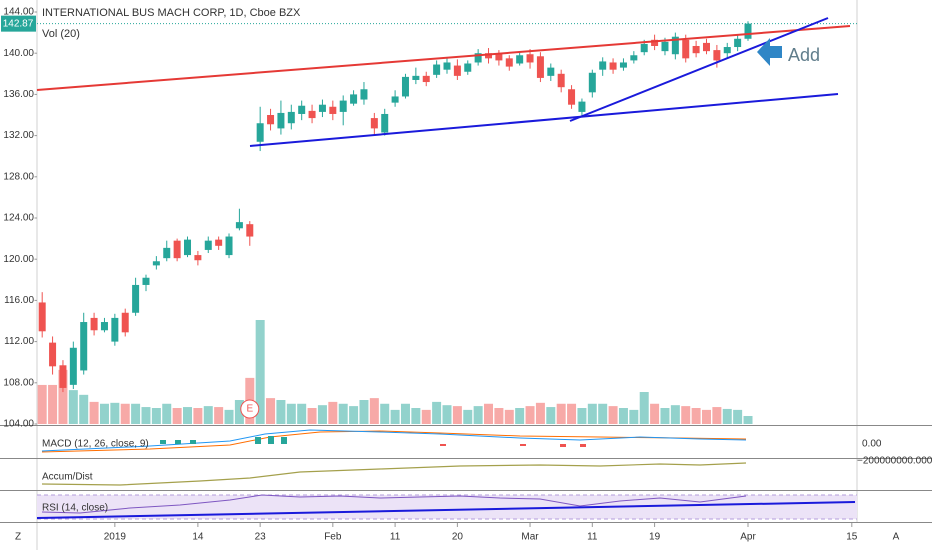 The height and width of the screenshot is (550, 932). Describe the element at coordinates (18, 218) in the screenshot. I see `y-tick-label: 124.00` at that location.